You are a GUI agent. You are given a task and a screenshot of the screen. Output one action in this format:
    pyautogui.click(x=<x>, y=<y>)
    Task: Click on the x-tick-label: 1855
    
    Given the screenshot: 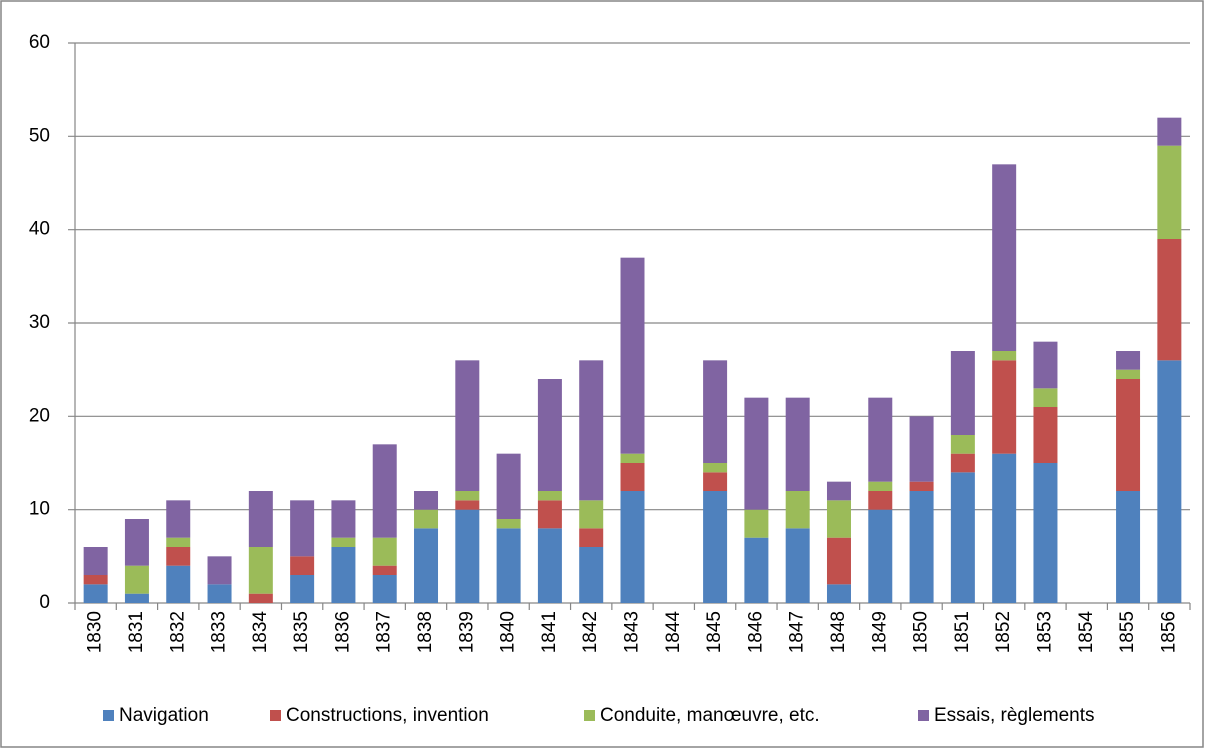 What is the action you would take?
    pyautogui.click(x=1127, y=632)
    